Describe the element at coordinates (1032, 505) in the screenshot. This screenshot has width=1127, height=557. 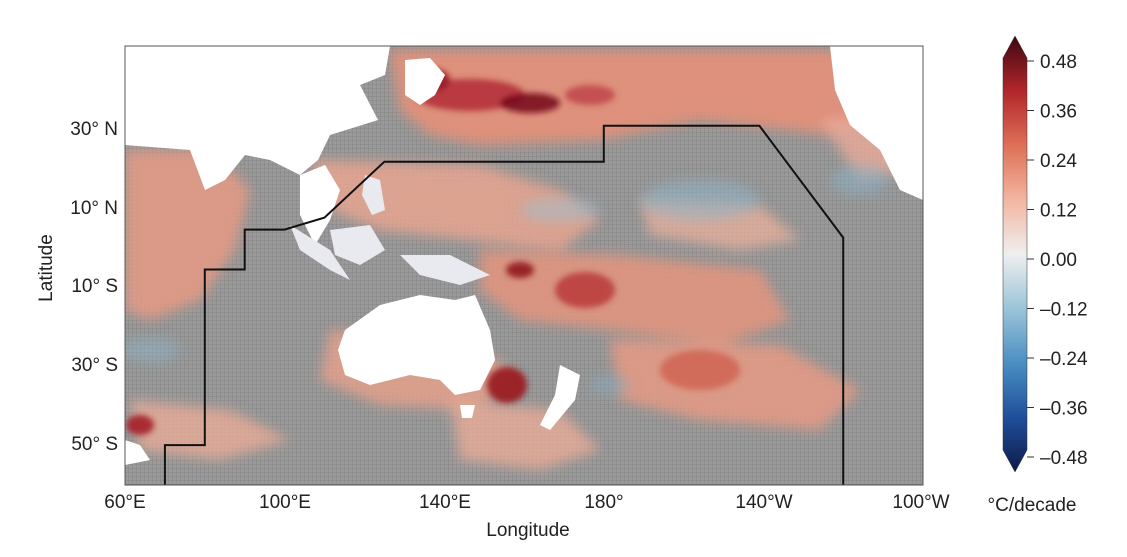
I see `colorbar-unit-label: °C/decade` at that location.